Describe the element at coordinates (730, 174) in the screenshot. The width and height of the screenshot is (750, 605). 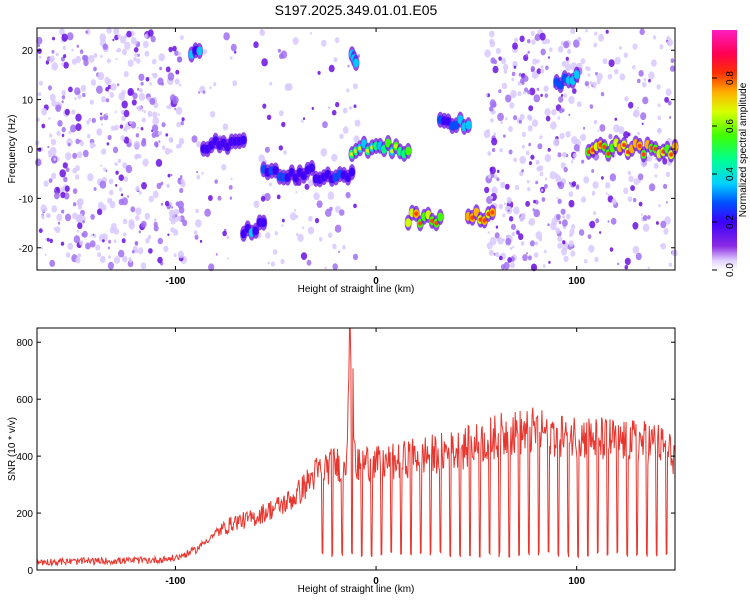
I see `colorbar-tick-label: 0.4` at that location.